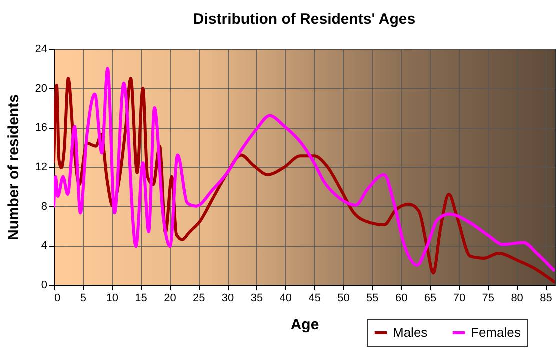 The width and height of the screenshot is (560, 353). I want to click on chart-title: Distribution of Residents' Ages, so click(304, 19).